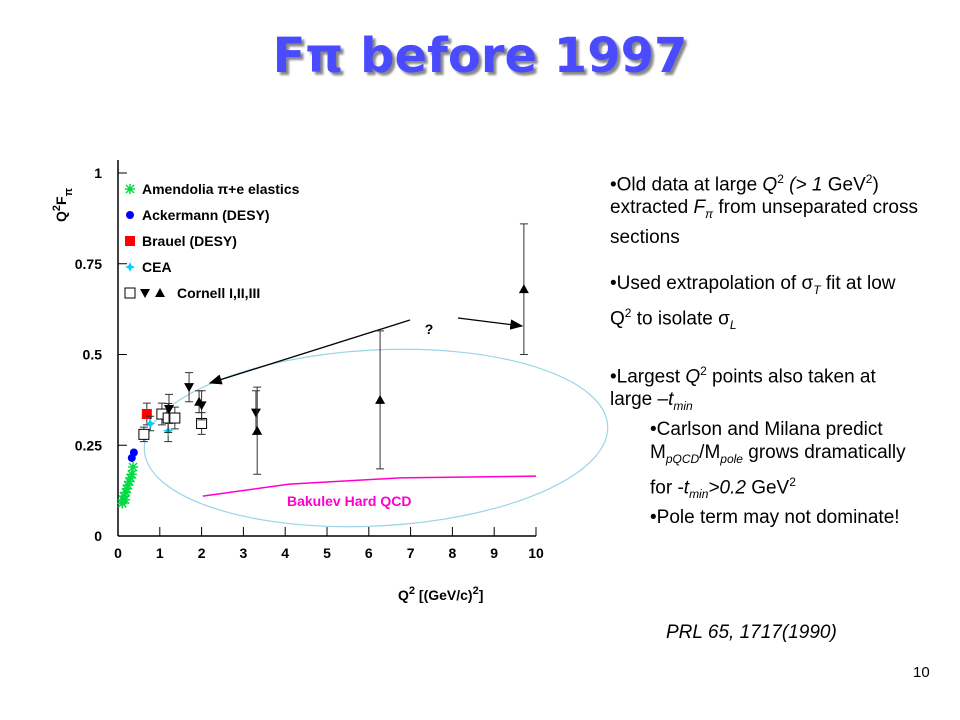 This screenshot has width=960, height=720. I want to click on x-tick-label: 5, so click(327, 553).